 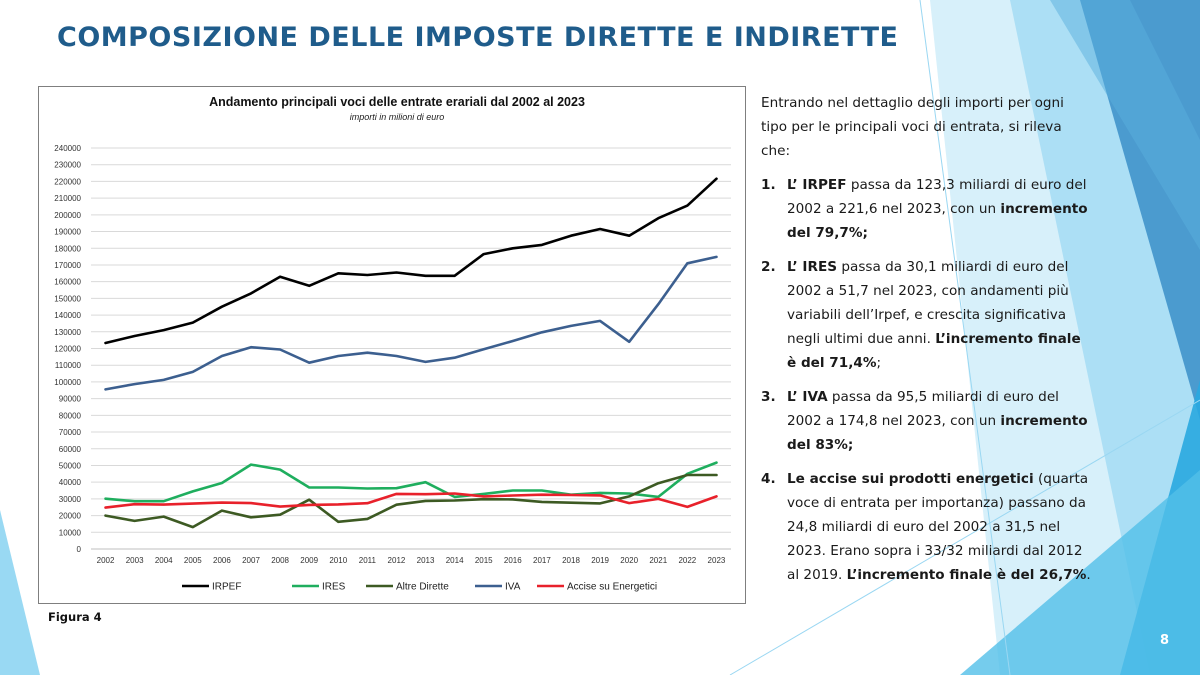 What do you see at coordinates (67, 165) in the screenshot?
I see `y-tick-label: 230000` at bounding box center [67, 165].